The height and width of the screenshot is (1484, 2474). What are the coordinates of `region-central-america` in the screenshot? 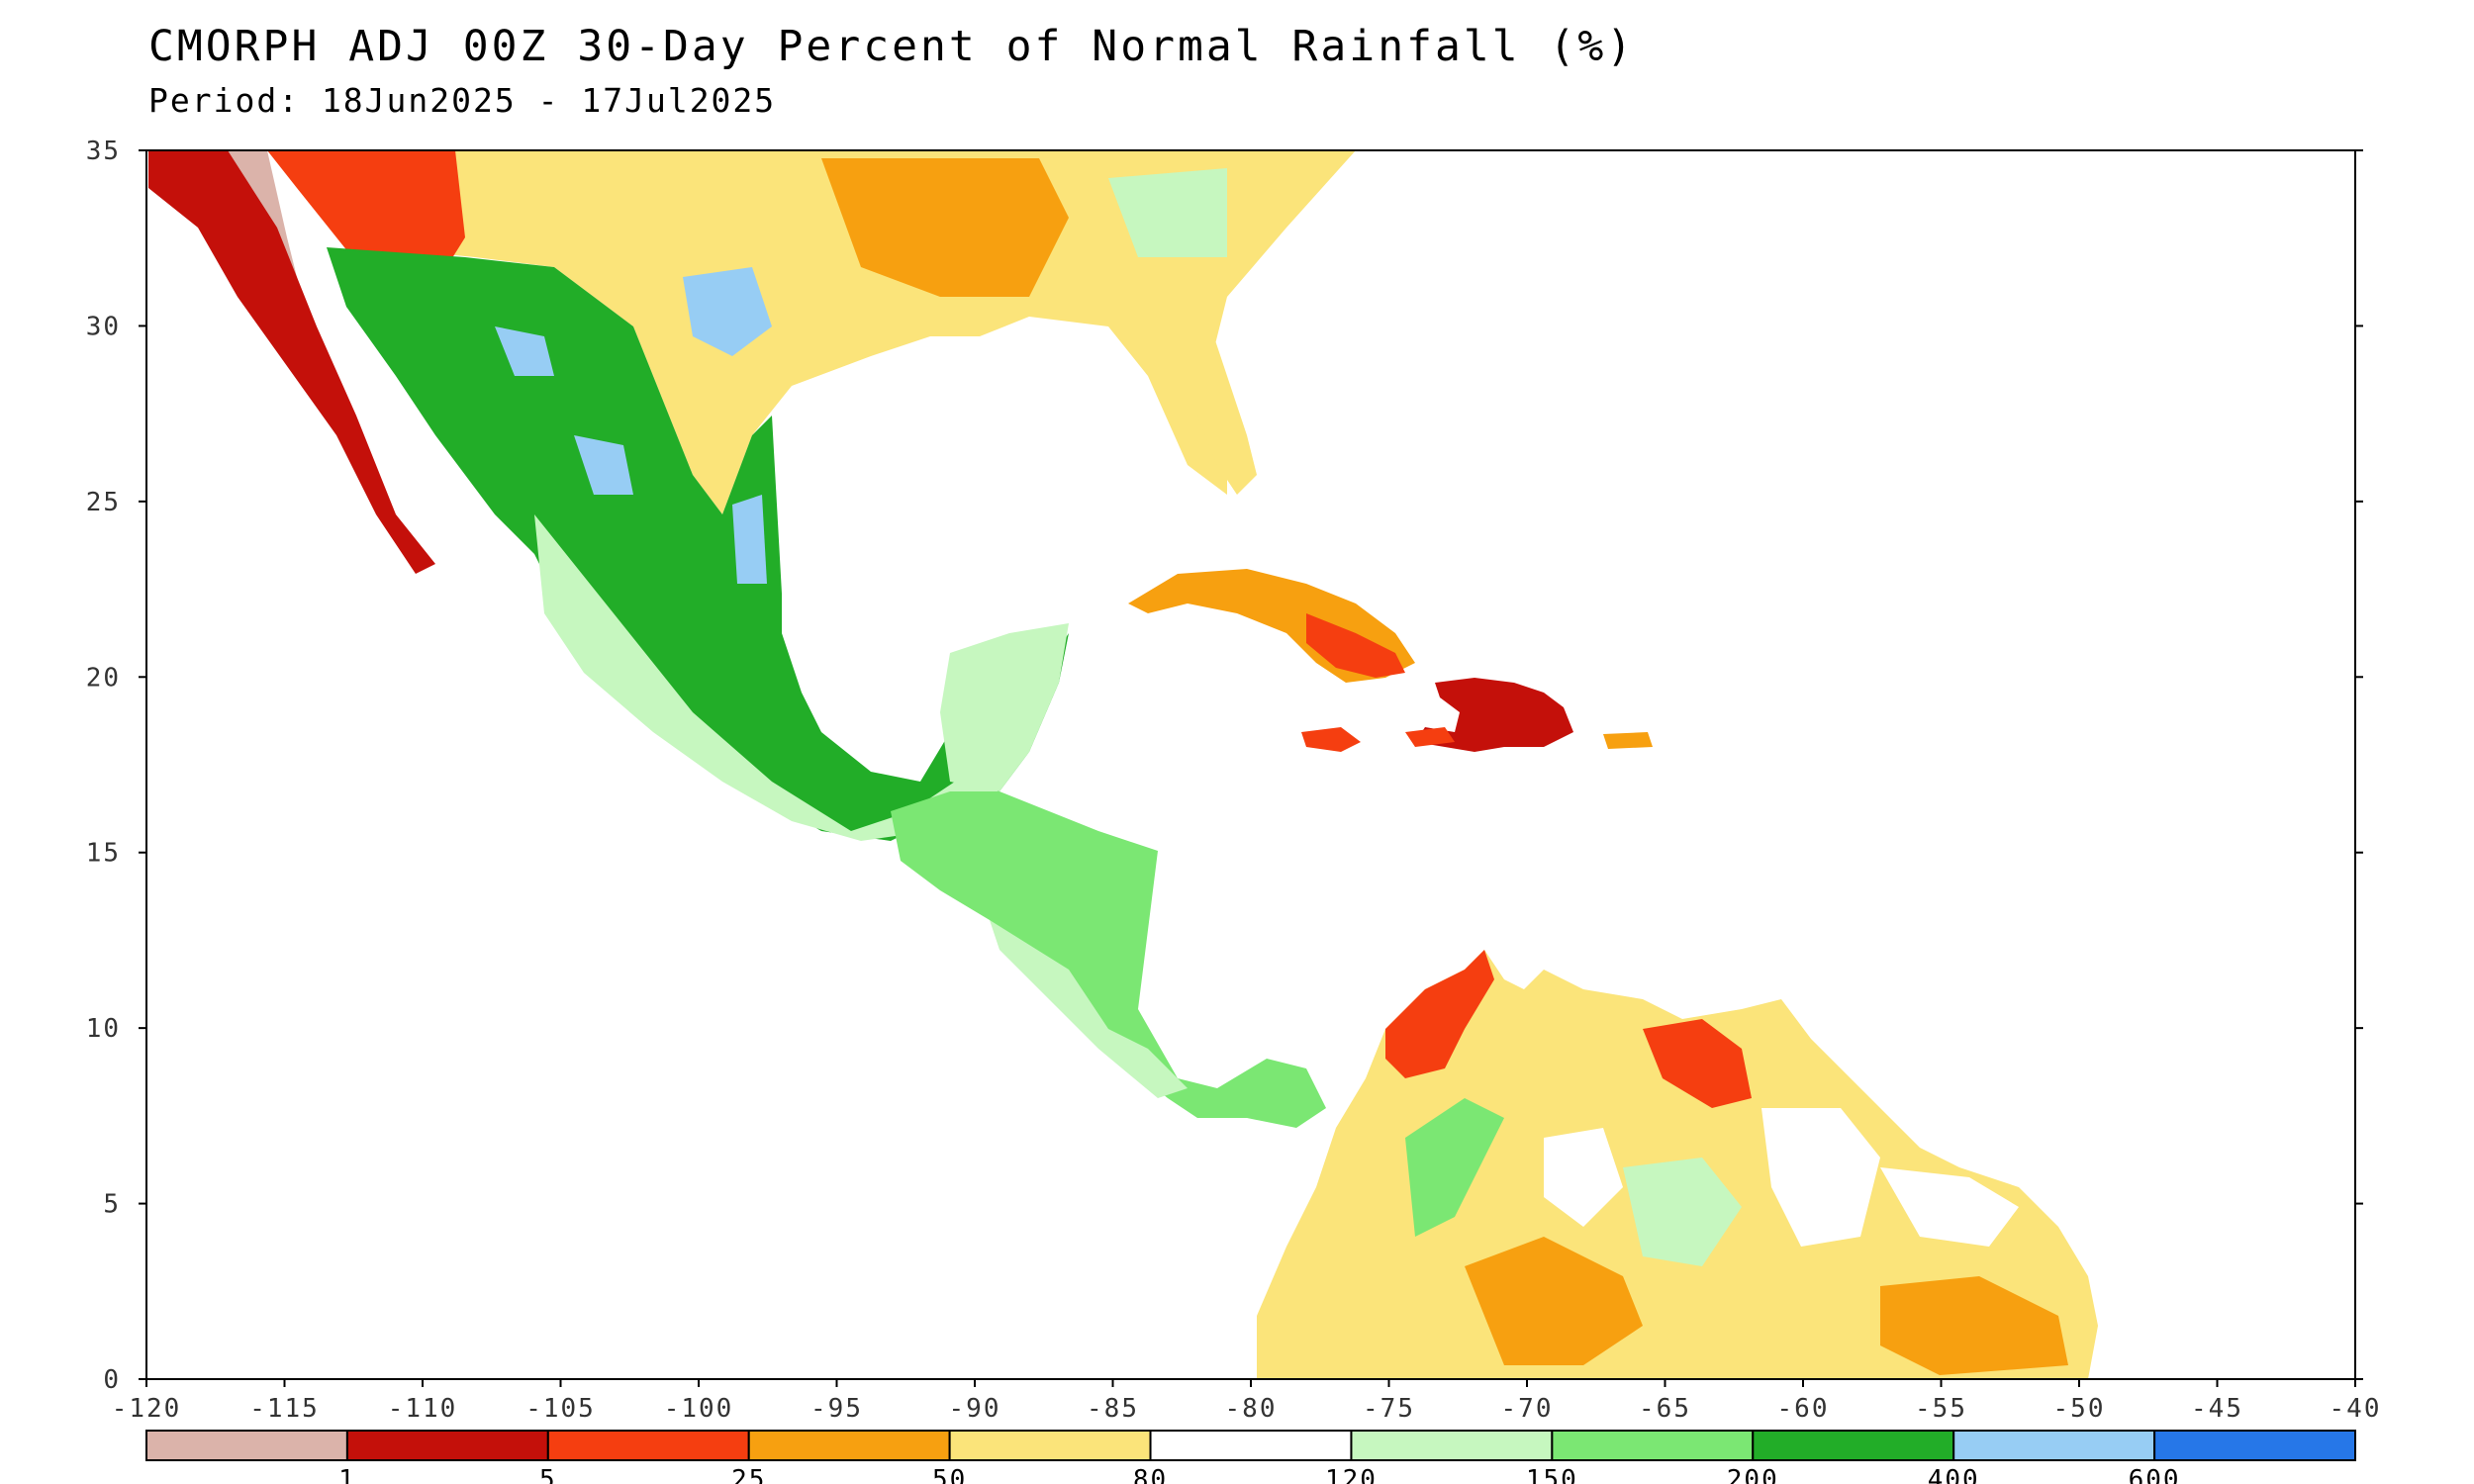 It's located at (1109, 959).